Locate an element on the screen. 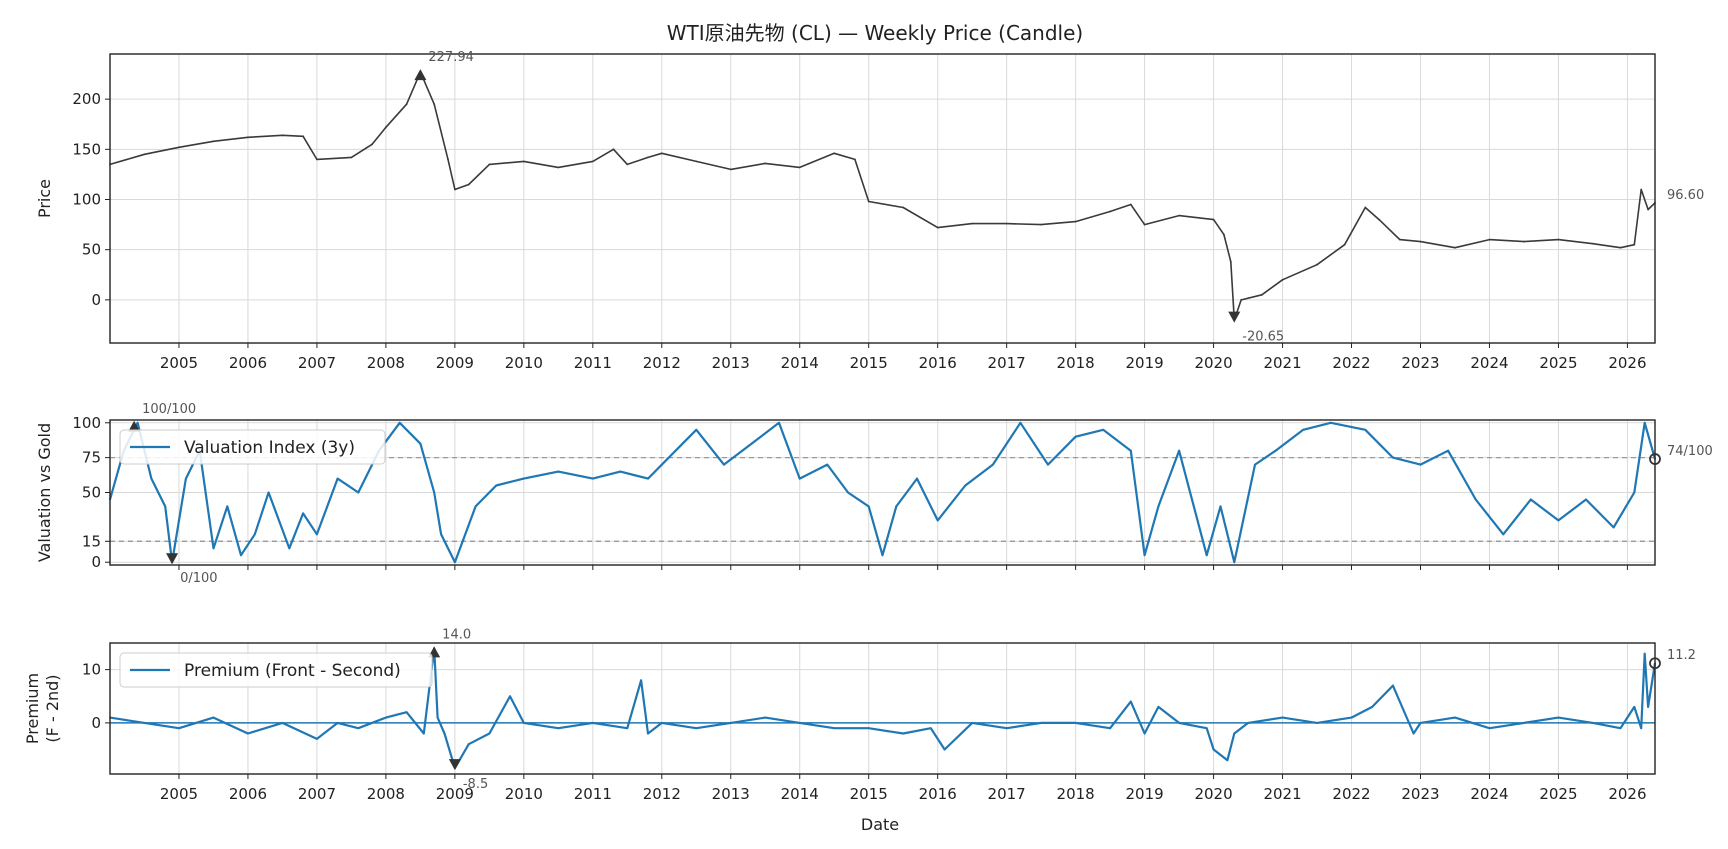  max-annotation: 100/100 is located at coordinates (169, 409).